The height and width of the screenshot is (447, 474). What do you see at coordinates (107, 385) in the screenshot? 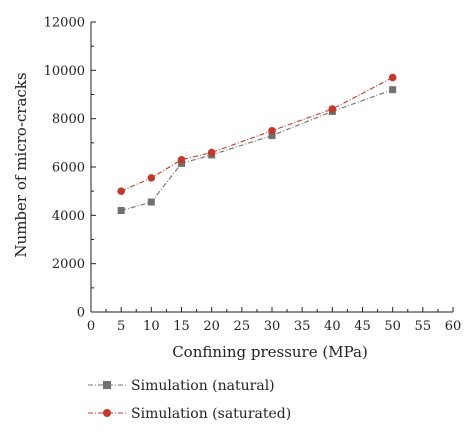
I see `legend-marker-square-icon` at bounding box center [107, 385].